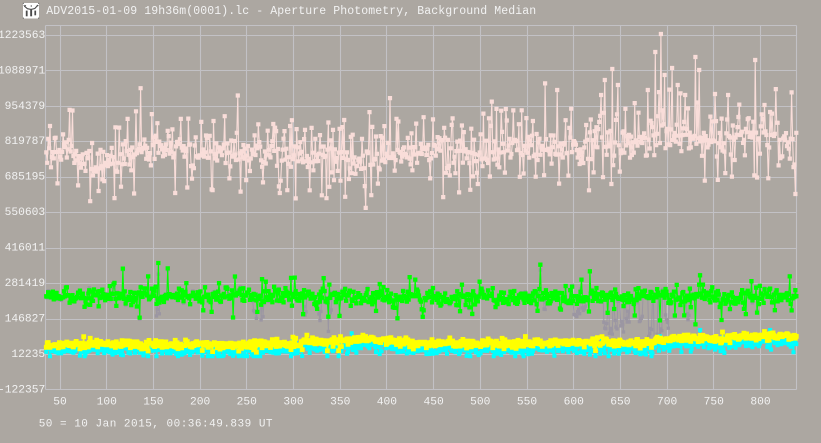 This screenshot has width=821, height=443. What do you see at coordinates (22, 71) in the screenshot?
I see `svg-text: 1088971` at bounding box center [22, 71].